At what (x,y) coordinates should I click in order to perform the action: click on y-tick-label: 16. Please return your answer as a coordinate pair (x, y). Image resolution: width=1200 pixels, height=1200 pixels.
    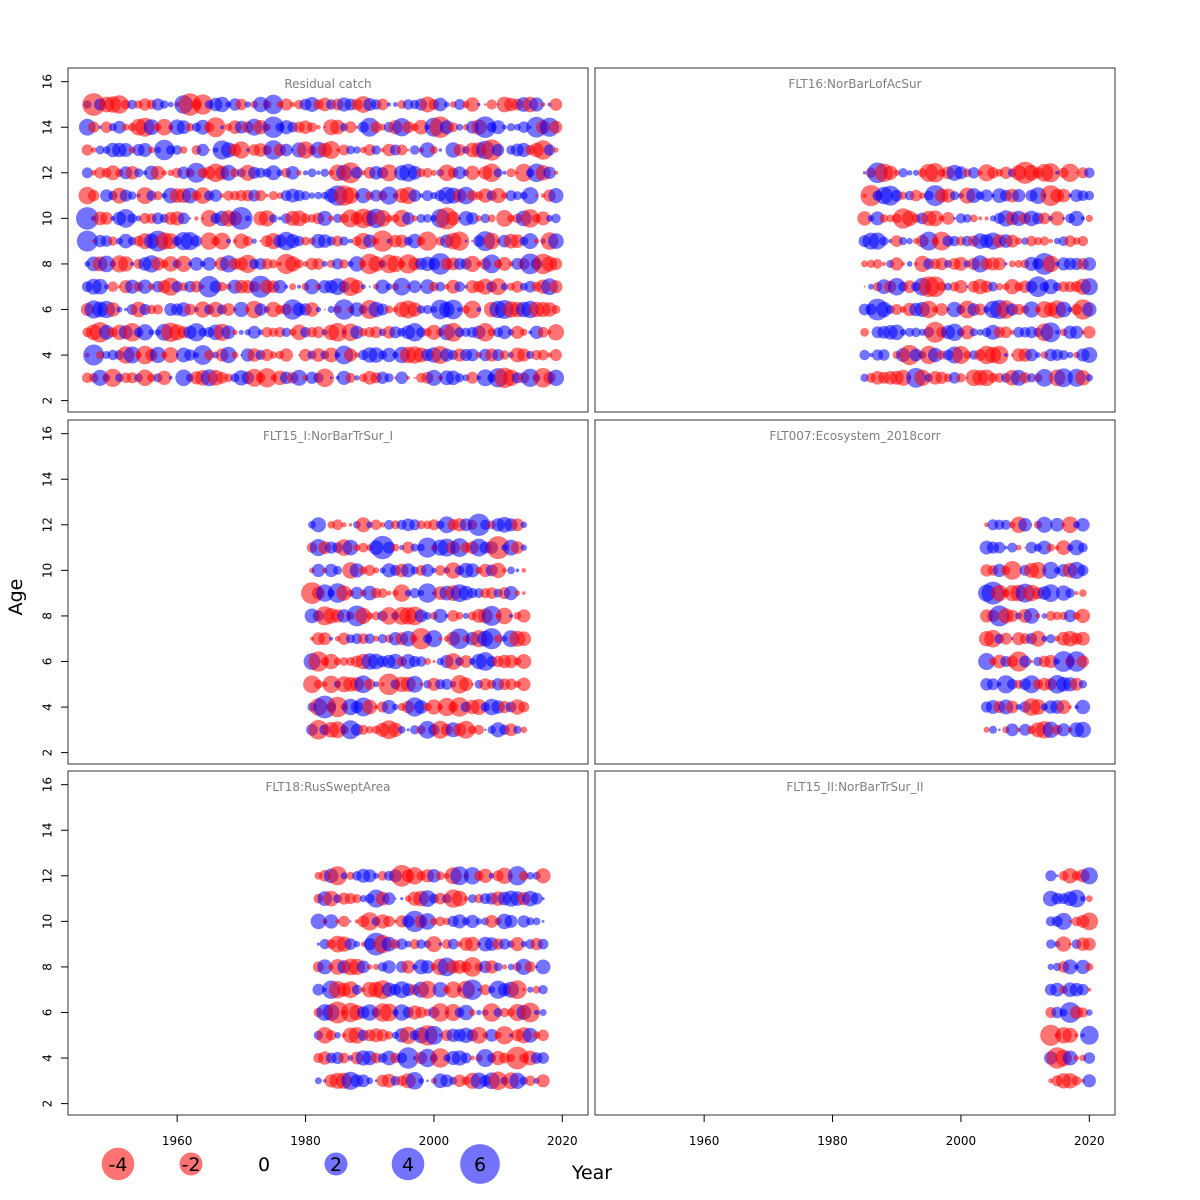
    Looking at the image, I should click on (48, 81).